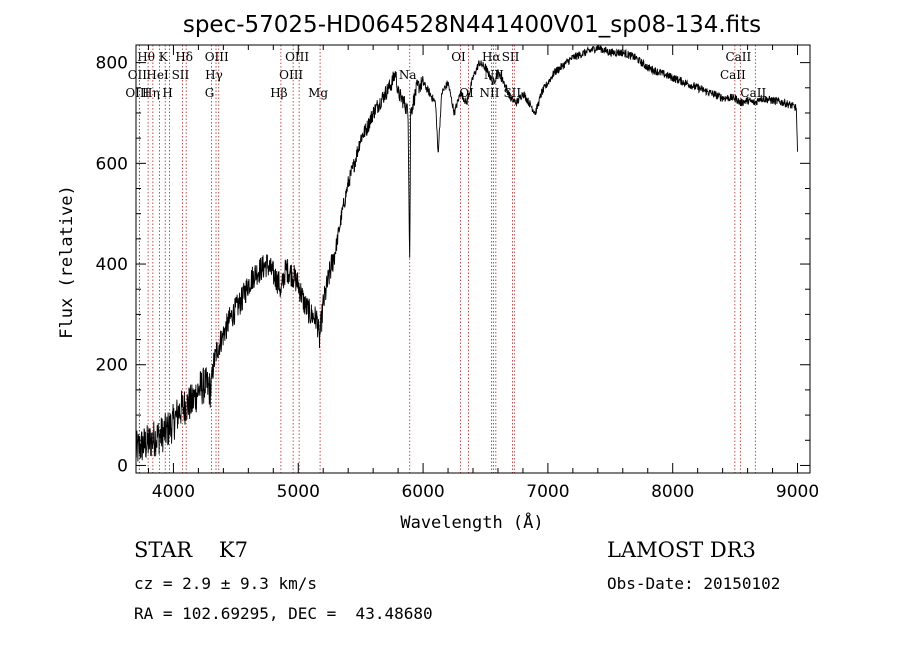 The height and width of the screenshot is (649, 900). What do you see at coordinates (112, 265) in the screenshot?
I see `y-tick-label: 400` at bounding box center [112, 265].